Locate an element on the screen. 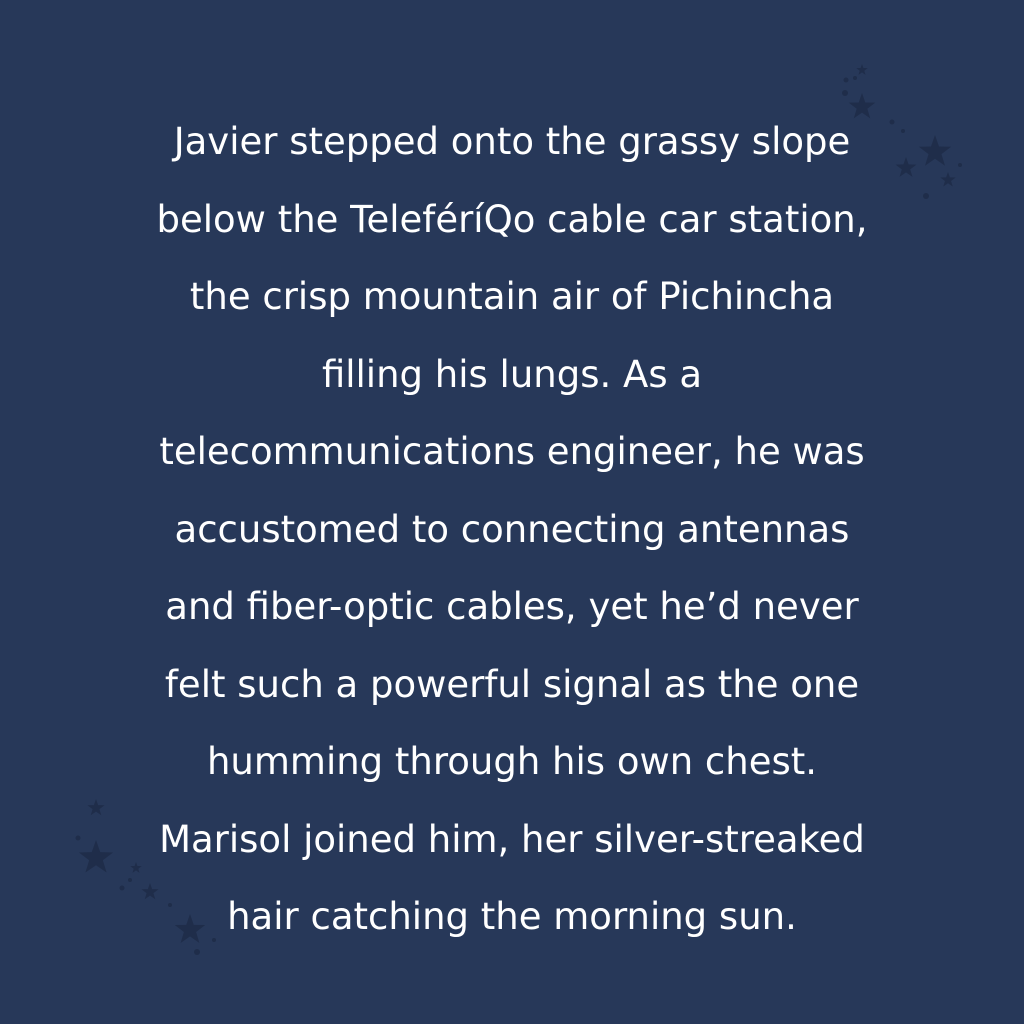  story-line: below the TeleféríQo cable car station, is located at coordinates (512, 219).